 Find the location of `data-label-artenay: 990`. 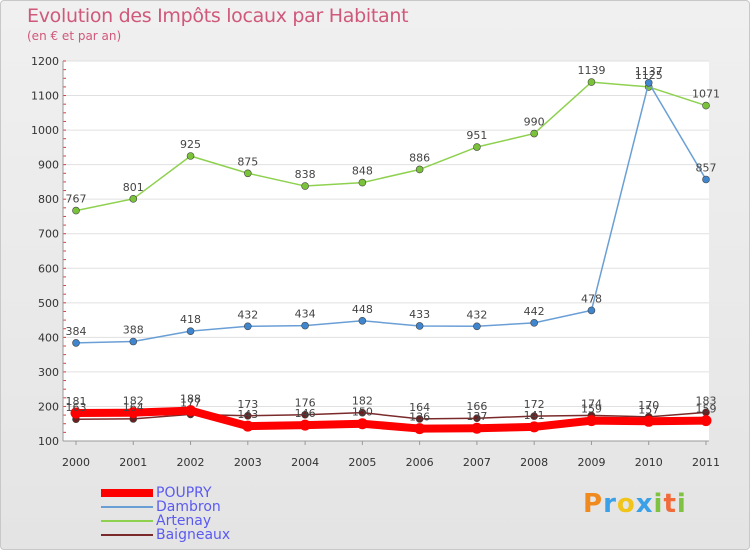

data-label-artenay: 990 is located at coordinates (534, 122).